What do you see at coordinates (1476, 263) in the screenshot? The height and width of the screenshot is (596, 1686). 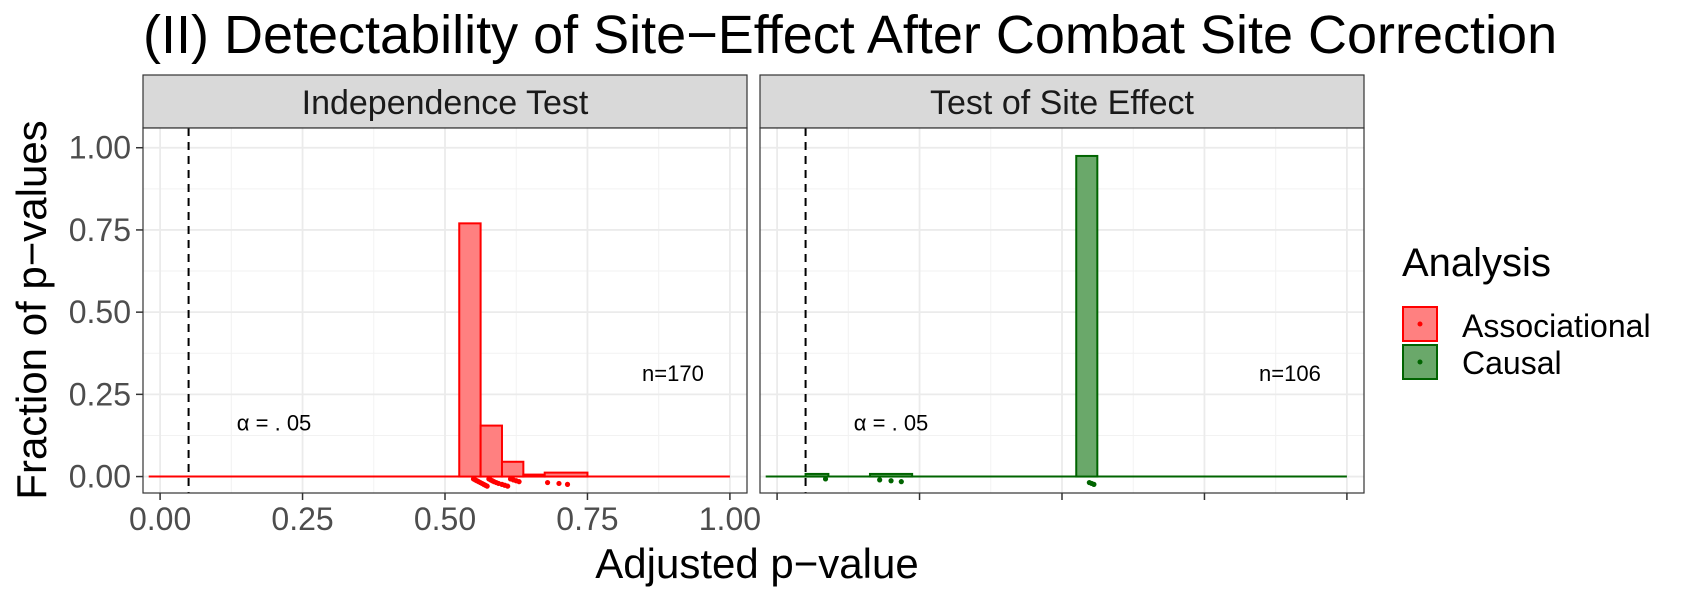 I see `legend-title: Analysis` at bounding box center [1476, 263].